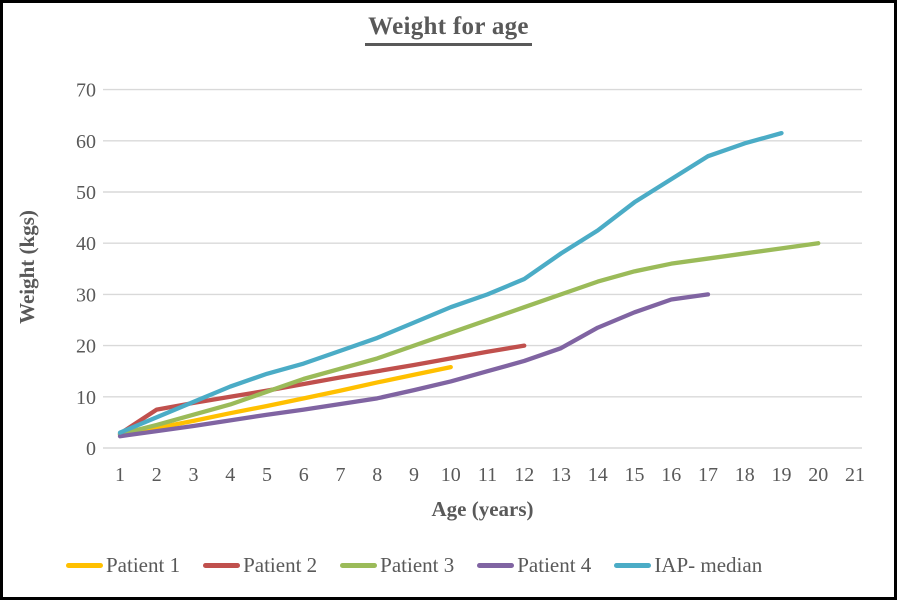 This screenshot has height=600, width=897. Describe the element at coordinates (561, 475) in the screenshot. I see `x-tick-label-13: 13` at that location.